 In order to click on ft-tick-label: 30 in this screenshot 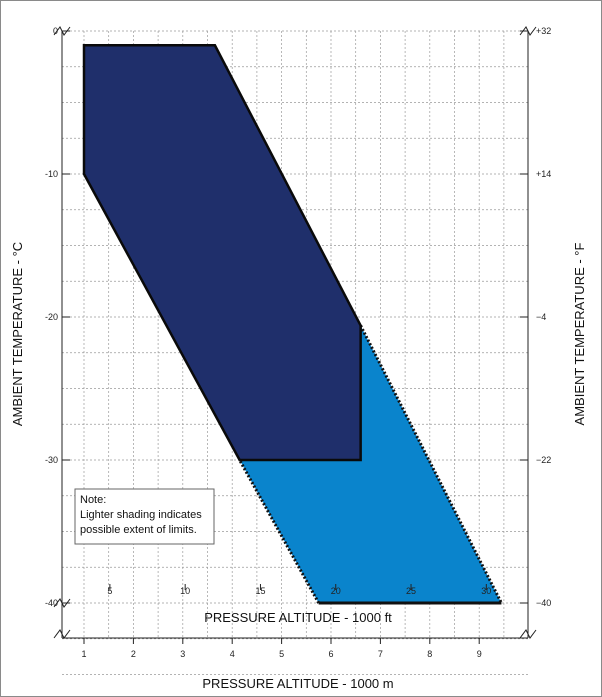, I will do `click(486, 591)`.